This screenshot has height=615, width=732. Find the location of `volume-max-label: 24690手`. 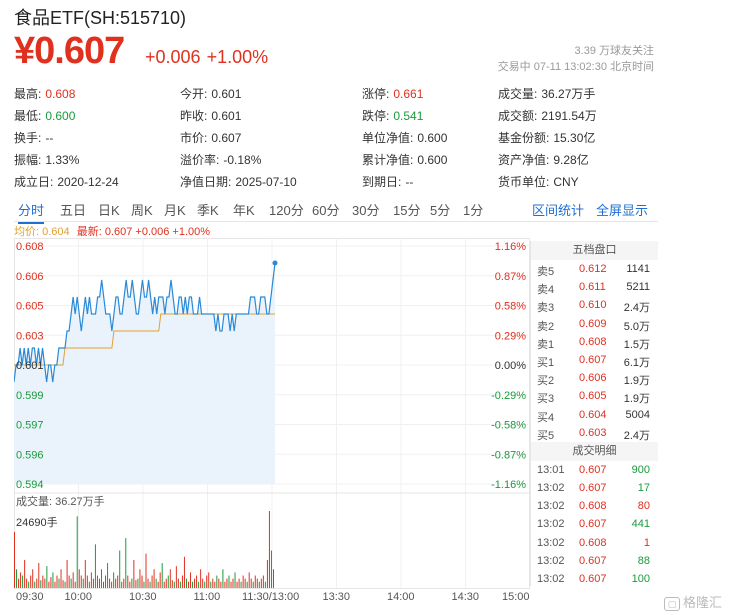

volume-max-label: 24690手 is located at coordinates (37, 523).